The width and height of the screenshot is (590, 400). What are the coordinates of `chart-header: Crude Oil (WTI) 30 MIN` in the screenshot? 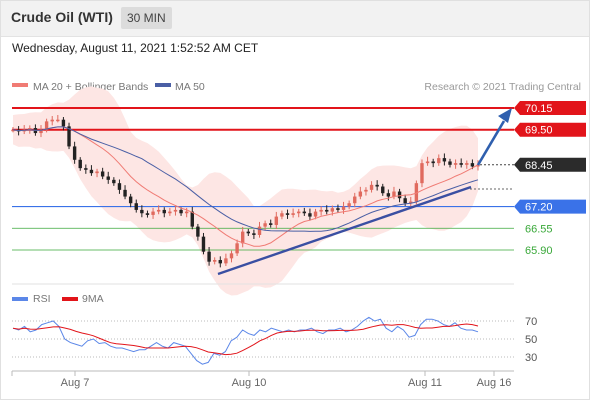 It's located at (295, 18).